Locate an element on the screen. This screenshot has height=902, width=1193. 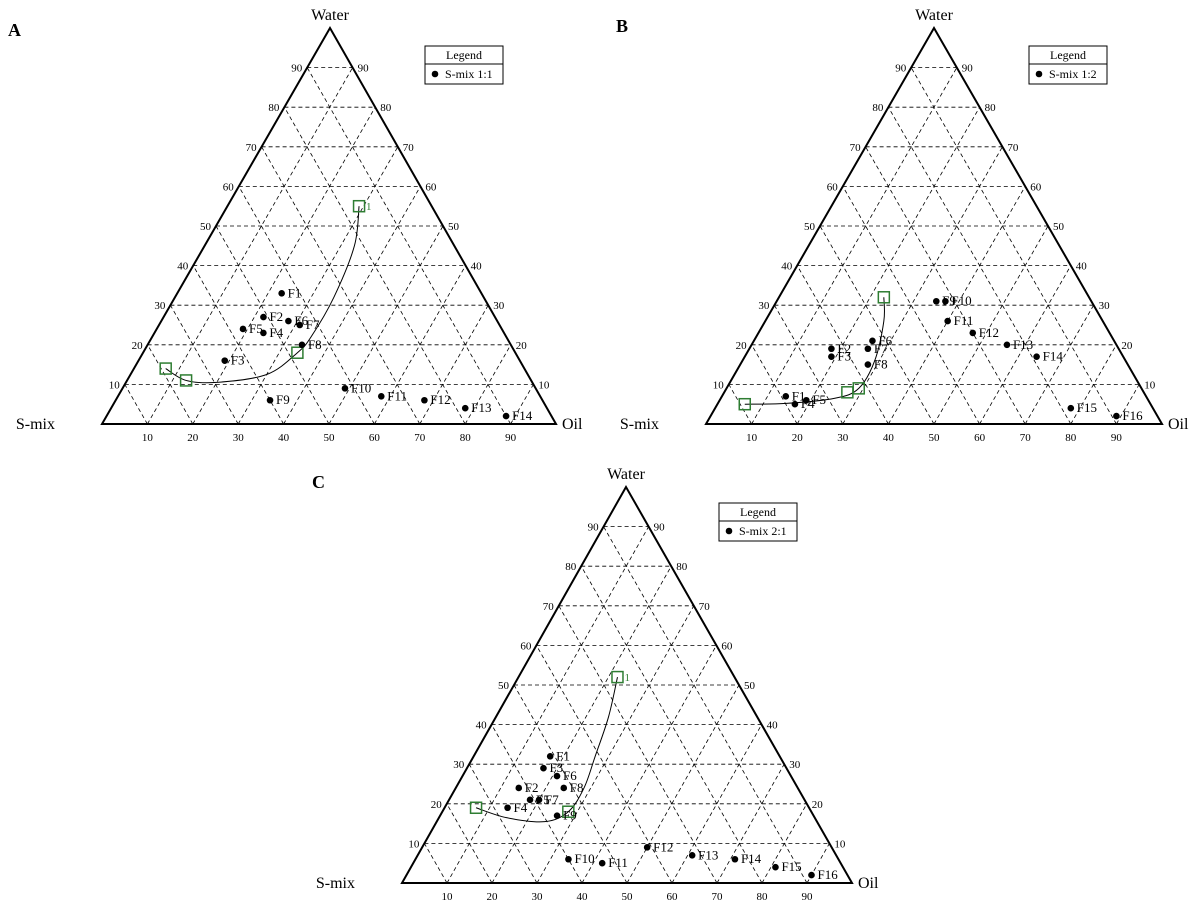
tick-label-right: 30 is located at coordinates (499, 306).